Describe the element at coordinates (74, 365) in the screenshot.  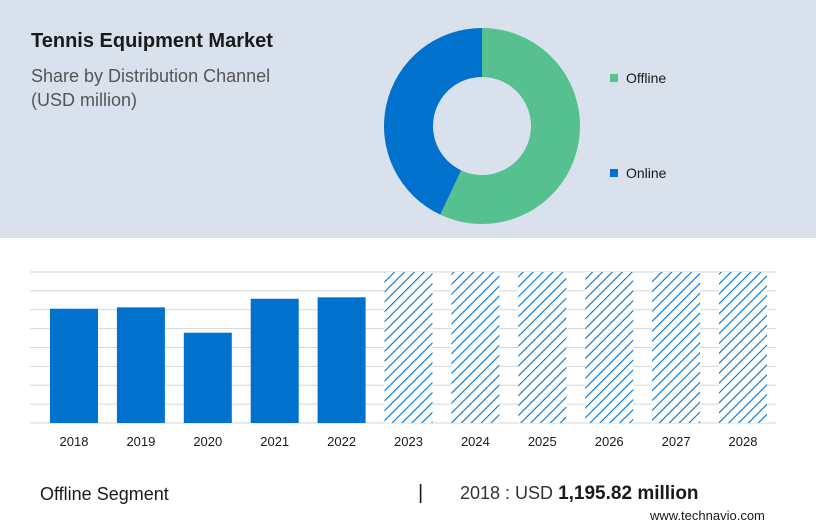
I see `bar-2018` at that location.